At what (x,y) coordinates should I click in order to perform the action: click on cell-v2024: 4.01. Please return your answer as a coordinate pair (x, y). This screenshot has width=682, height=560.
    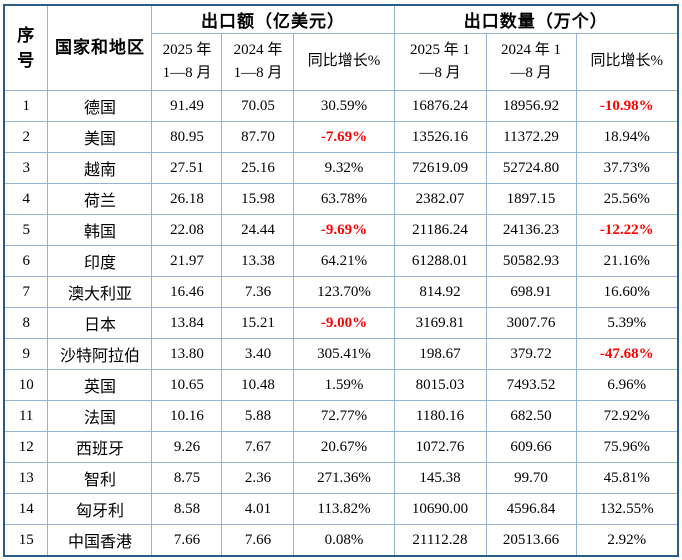
    Looking at the image, I should click on (258, 509).